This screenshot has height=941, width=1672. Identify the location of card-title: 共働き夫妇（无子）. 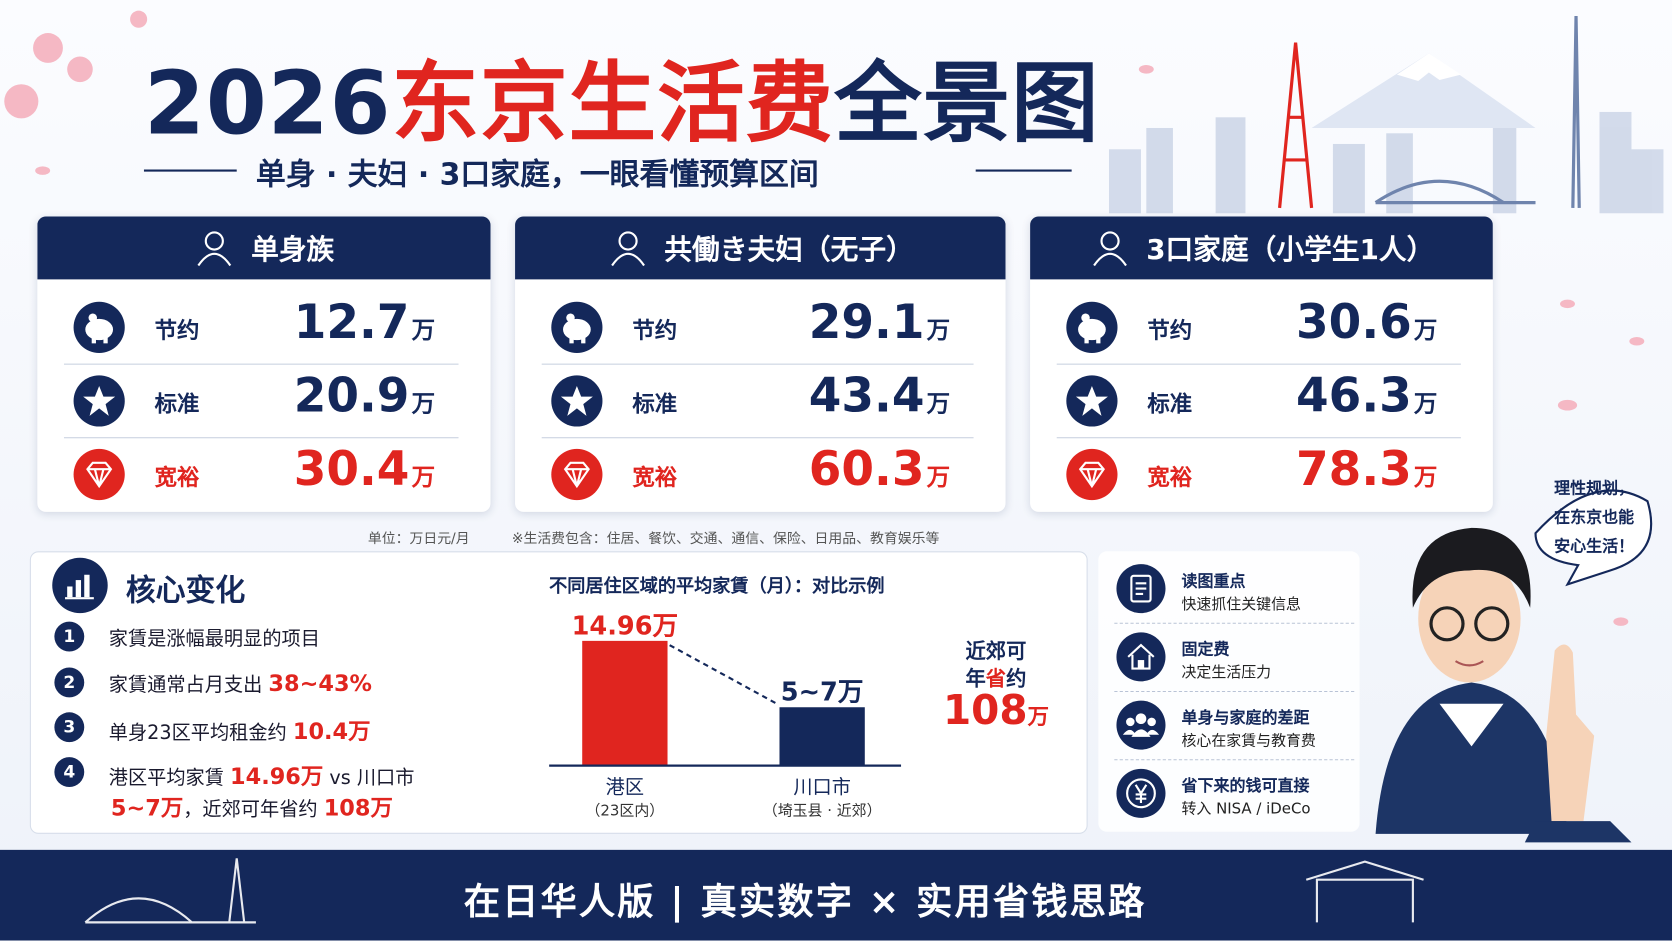
(789, 250).